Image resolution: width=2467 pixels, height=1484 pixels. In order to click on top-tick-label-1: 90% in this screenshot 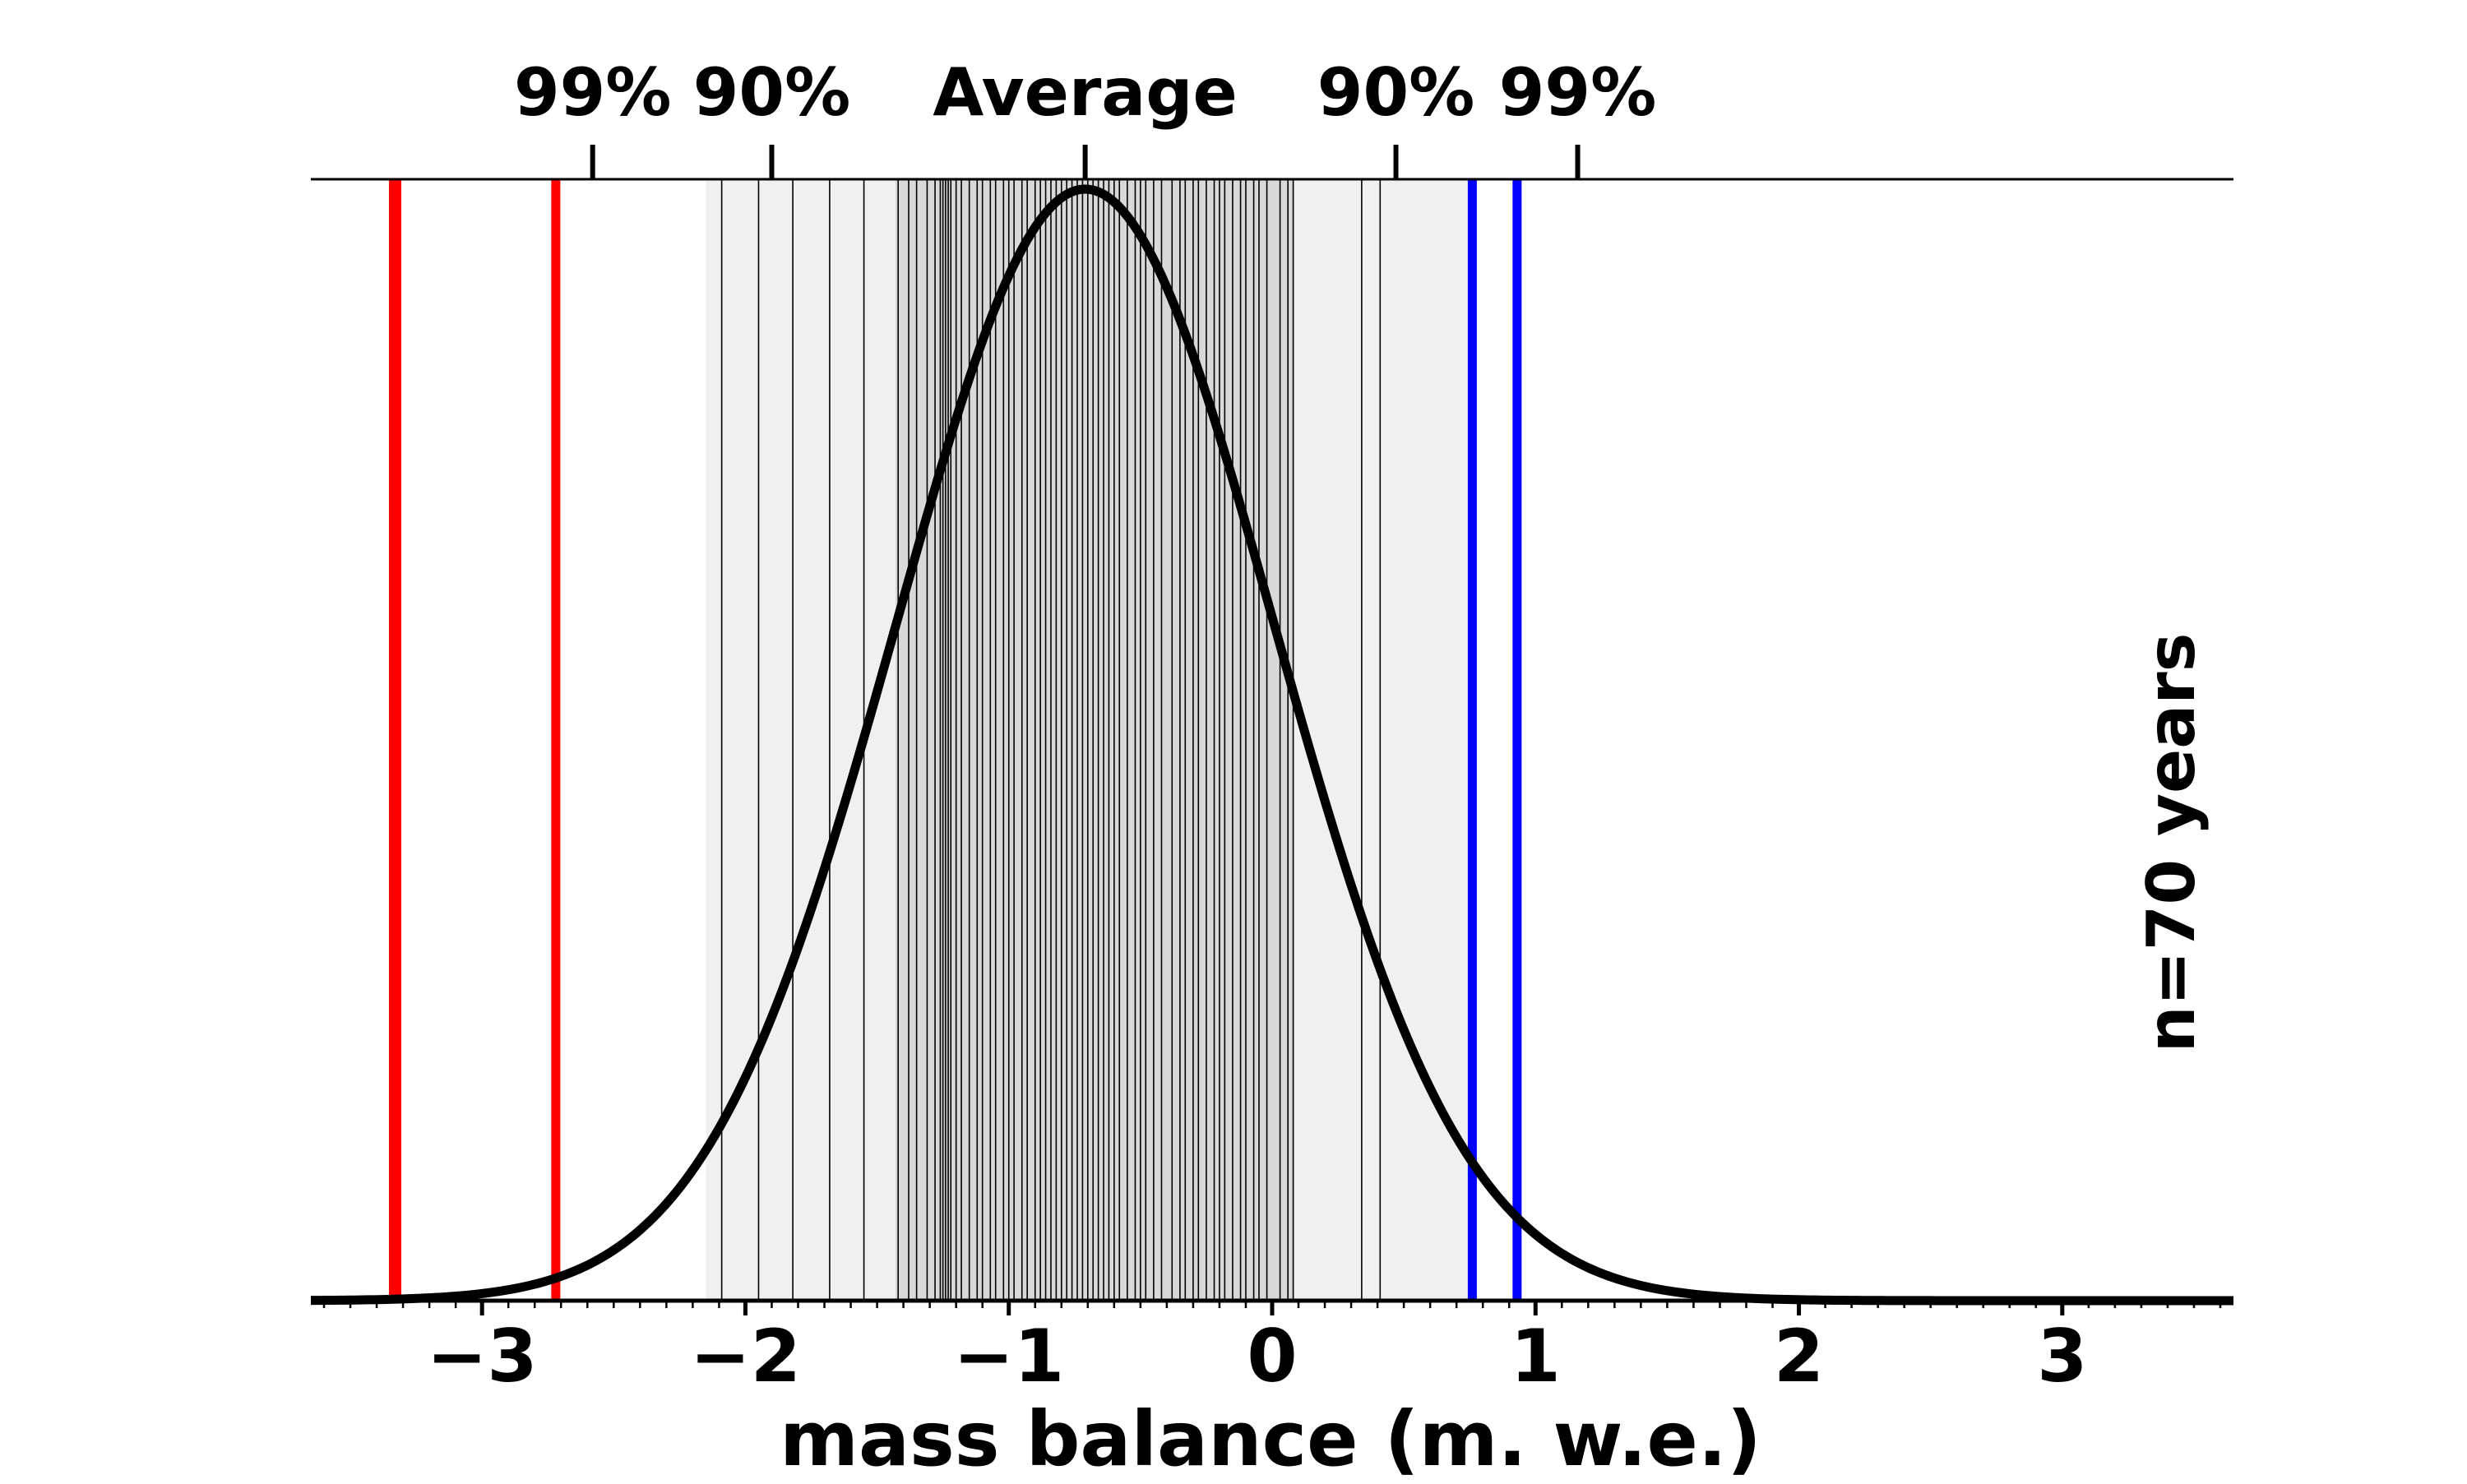, I will do `click(771, 93)`.